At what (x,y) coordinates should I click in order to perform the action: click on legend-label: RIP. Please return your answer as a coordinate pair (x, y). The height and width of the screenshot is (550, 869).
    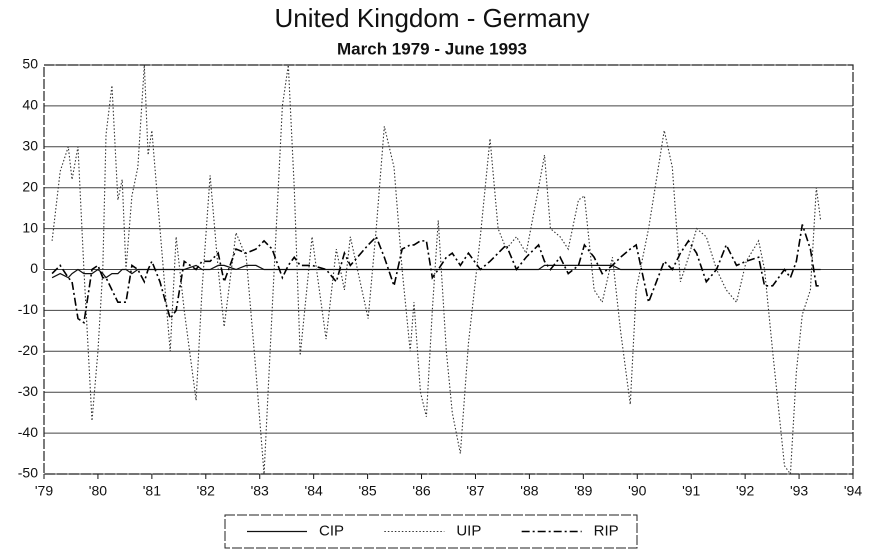
    Looking at the image, I should click on (606, 530).